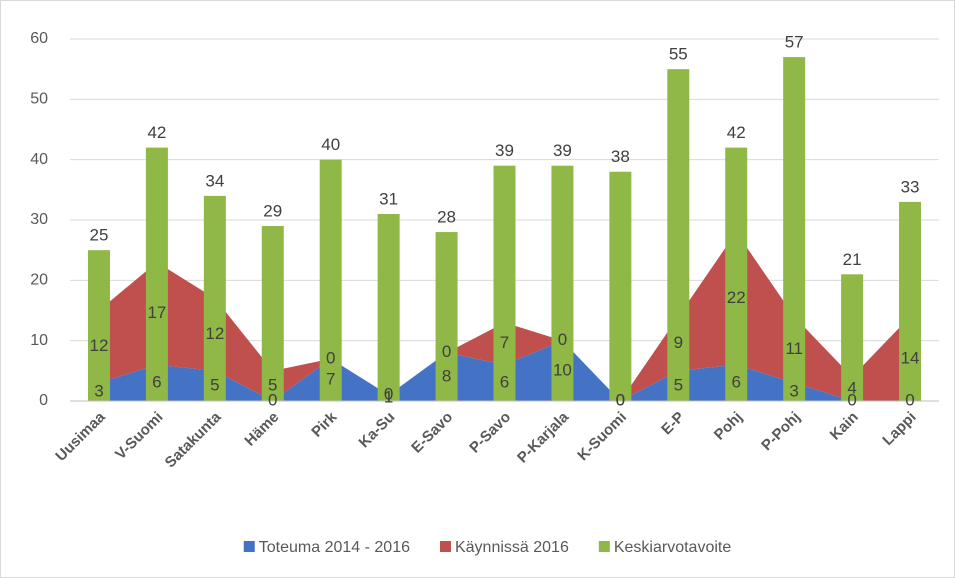 The width and height of the screenshot is (955, 578). Describe the element at coordinates (446, 217) in the screenshot. I see `data-label: 28` at that location.